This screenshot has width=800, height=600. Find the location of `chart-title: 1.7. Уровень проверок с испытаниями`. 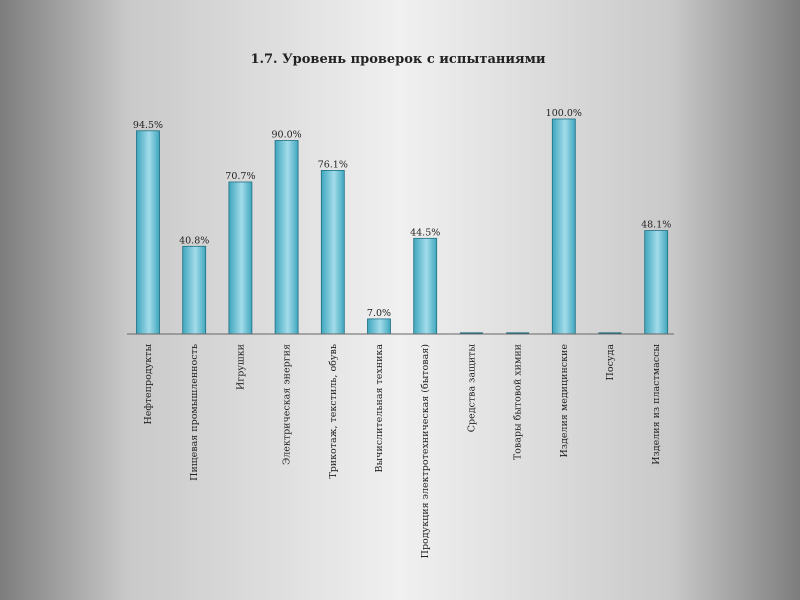

chart-title: 1.7. Уровень проверок с испытаниями is located at coordinates (397, 59).